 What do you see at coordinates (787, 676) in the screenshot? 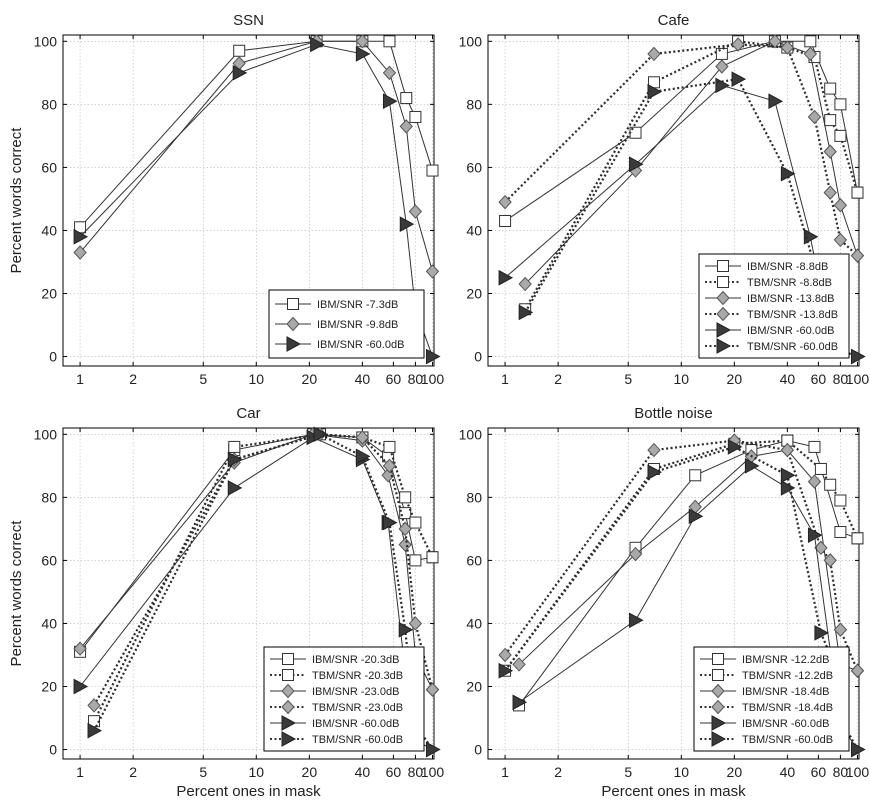
I see `legend-label: TBM/SNR -12.2dB` at bounding box center [787, 676].